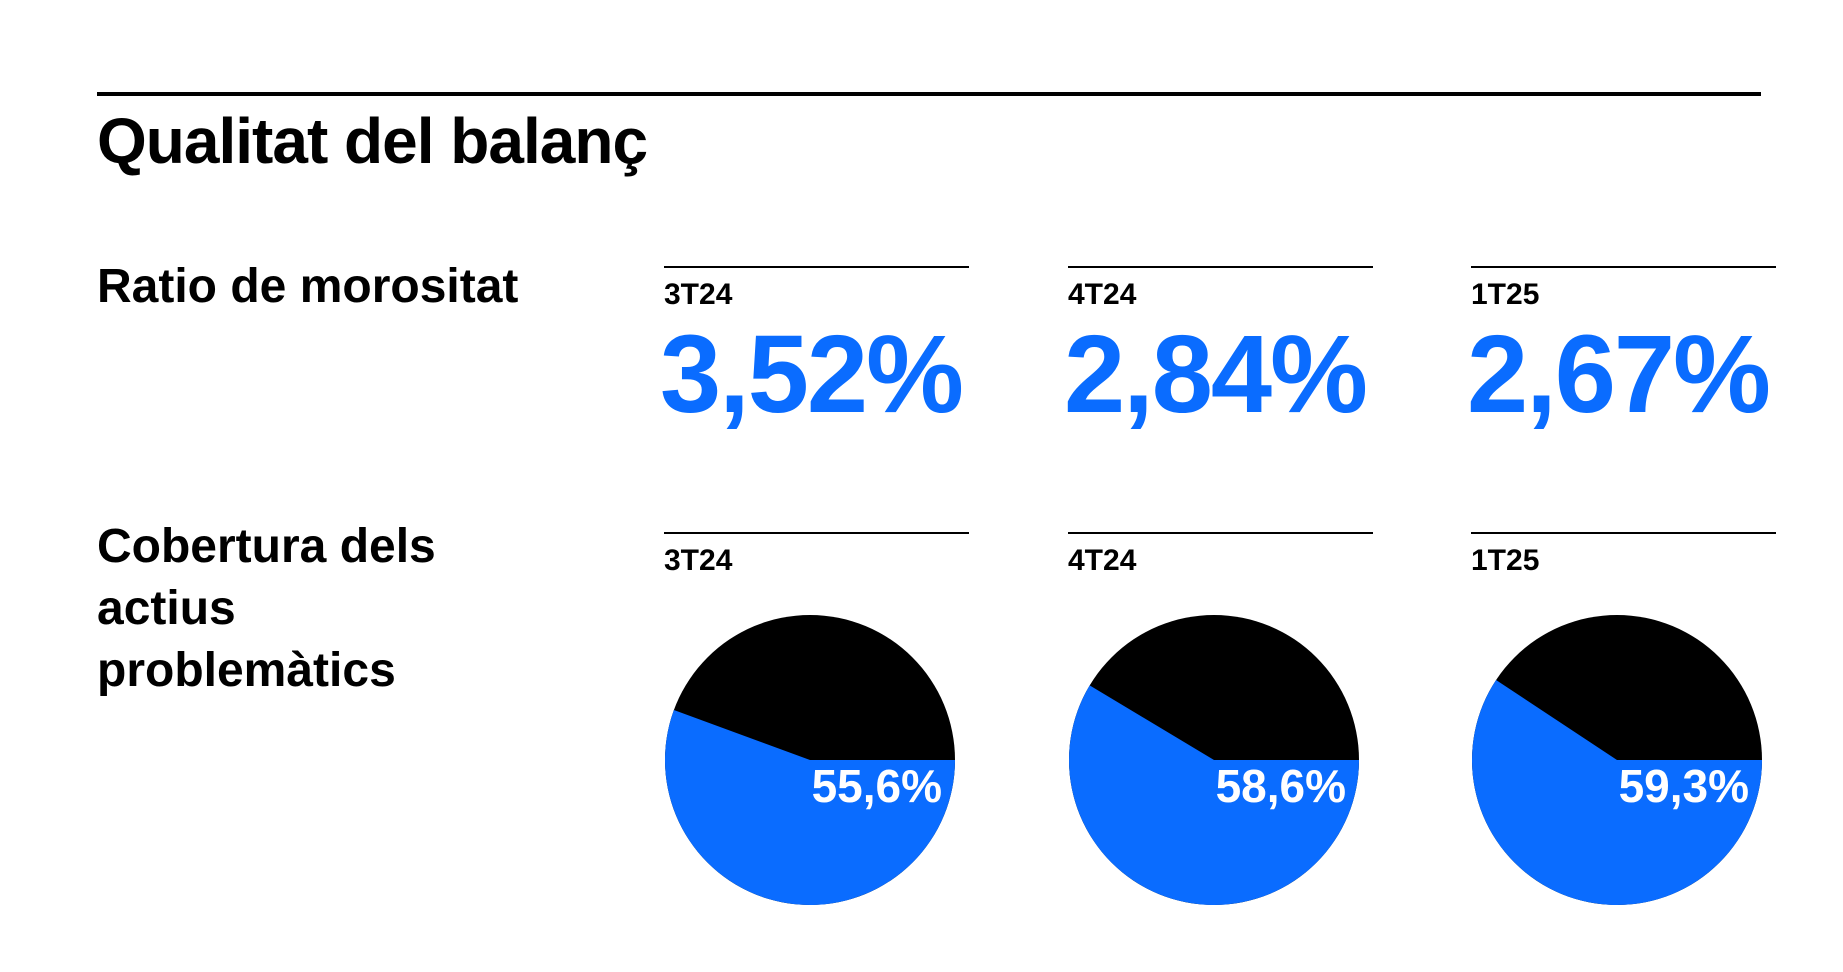 The image size is (1843, 972). What do you see at coordinates (266, 608) in the screenshot?
I see `coverage-row-label: Cobertura dels actius problemàtics` at bounding box center [266, 608].